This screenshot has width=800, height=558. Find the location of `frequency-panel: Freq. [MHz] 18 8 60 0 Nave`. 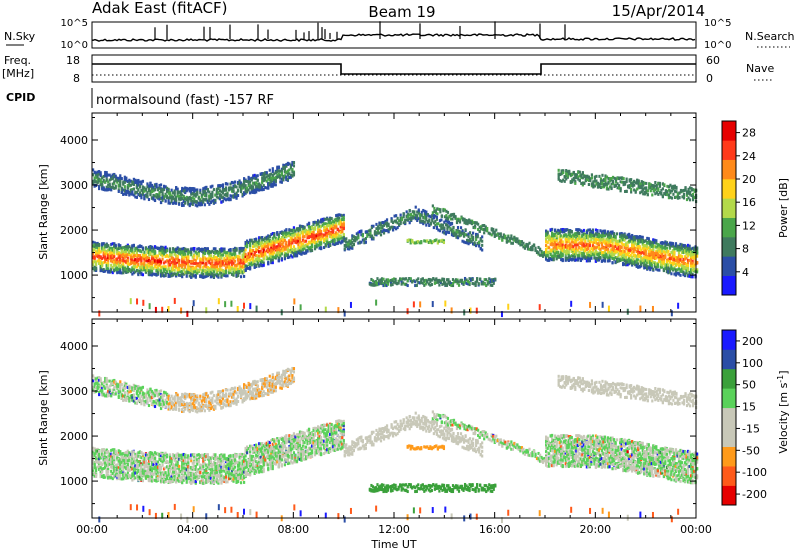

frequency-panel: Freq. [MHz] 18 8 60 0 Nave is located at coordinates (388, 69).